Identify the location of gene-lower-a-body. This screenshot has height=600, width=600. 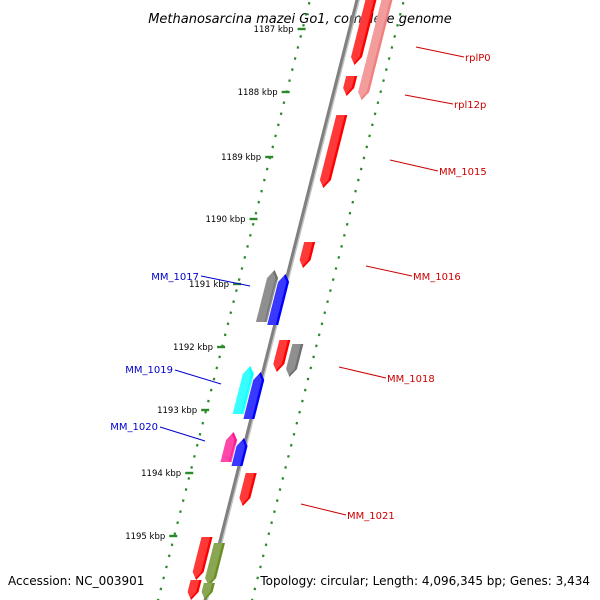
(202, 558).